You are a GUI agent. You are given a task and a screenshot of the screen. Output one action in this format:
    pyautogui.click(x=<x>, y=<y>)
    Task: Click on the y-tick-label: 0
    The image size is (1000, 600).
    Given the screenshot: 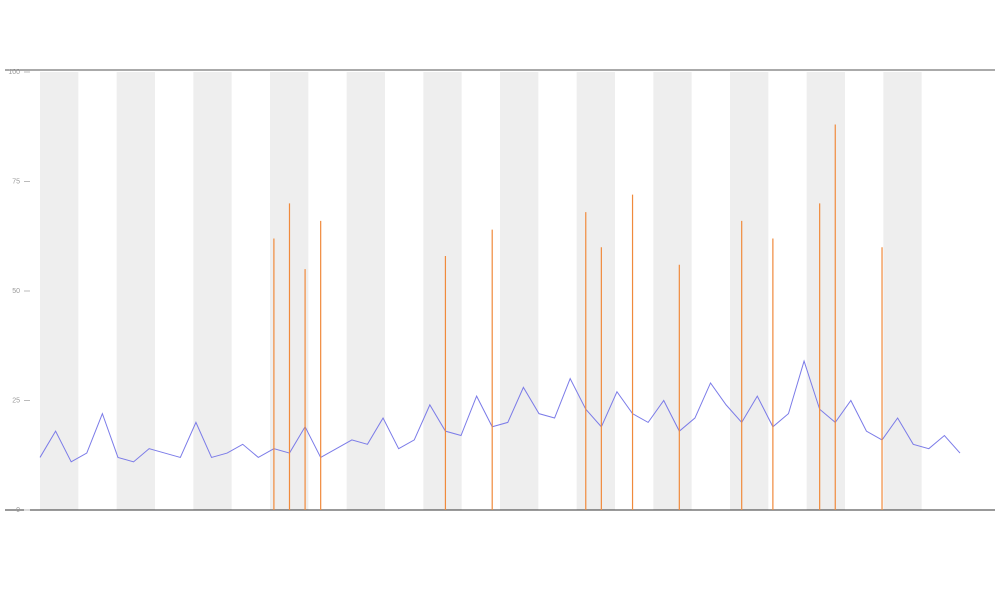 What is the action you would take?
    pyautogui.click(x=18, y=510)
    